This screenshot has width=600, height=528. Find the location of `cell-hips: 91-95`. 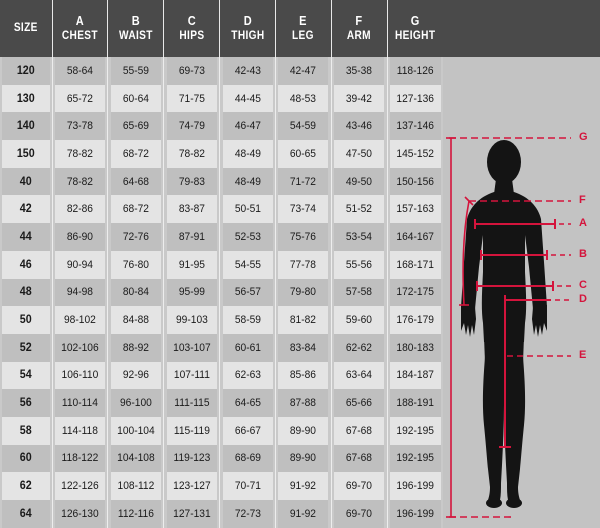

cell-hips: 91-95 is located at coordinates (192, 264).